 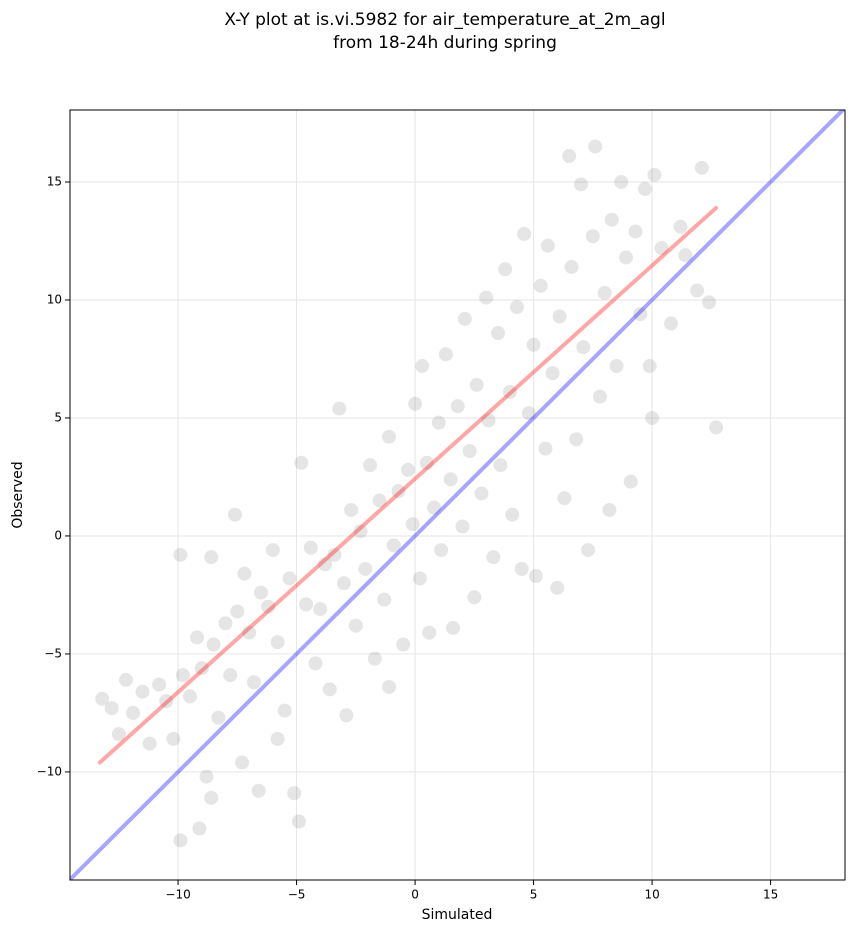 I want to click on y-tick-label: −5, so click(x=53, y=653).